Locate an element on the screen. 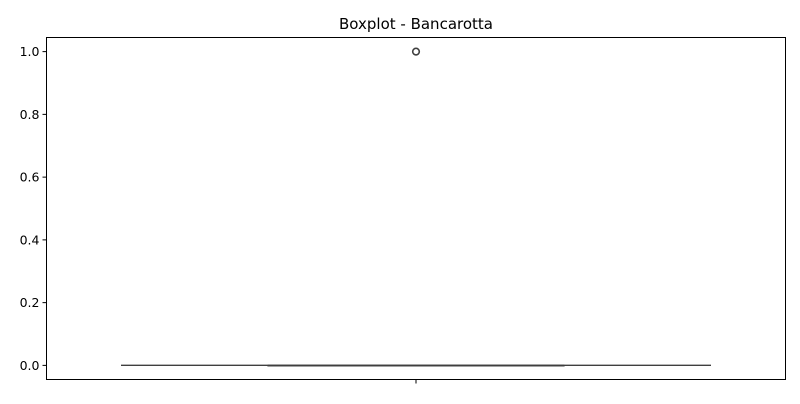 The width and height of the screenshot is (800, 404). y-tick-label: 0.0 is located at coordinates (30, 365).